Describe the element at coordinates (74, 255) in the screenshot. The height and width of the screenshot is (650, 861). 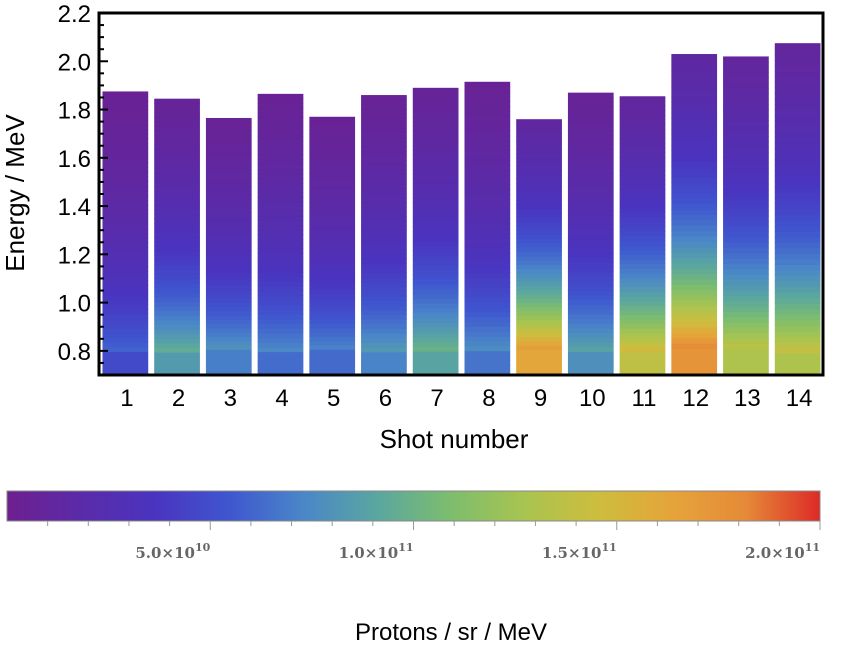
I see `y-tick-label: 1.2` at that location.